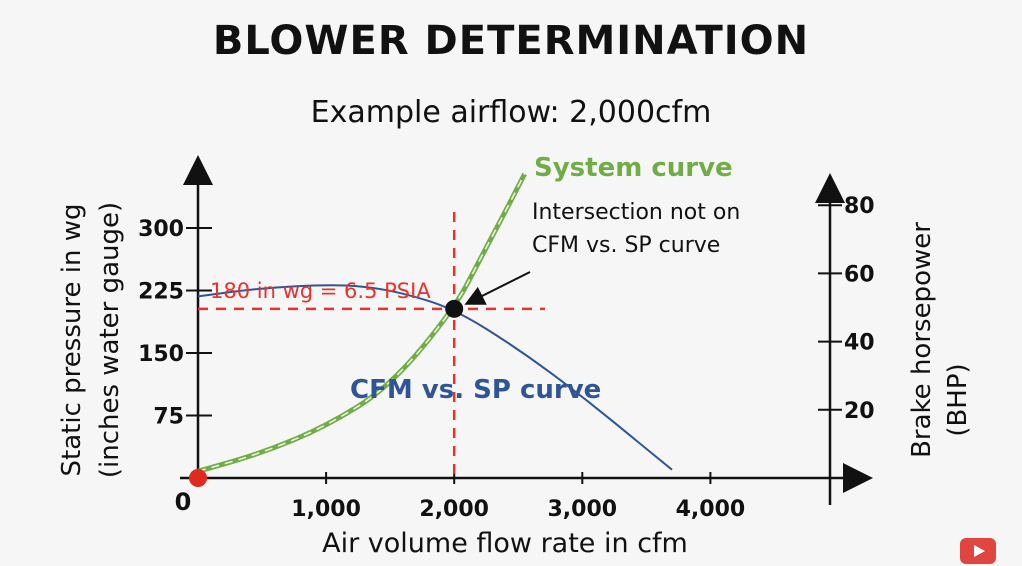 Image resolution: width=1022 pixels, height=566 pixels. Describe the element at coordinates (583, 509) in the screenshot. I see `x-tick-label: 3,000` at that location.